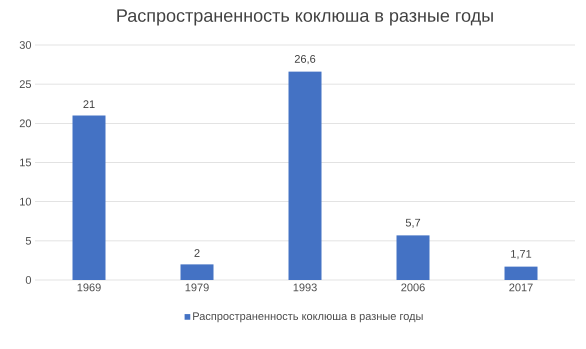 The width and height of the screenshot is (586, 349). What do you see at coordinates (26, 123) in the screenshot?
I see `y-tick-label: 20` at bounding box center [26, 123].